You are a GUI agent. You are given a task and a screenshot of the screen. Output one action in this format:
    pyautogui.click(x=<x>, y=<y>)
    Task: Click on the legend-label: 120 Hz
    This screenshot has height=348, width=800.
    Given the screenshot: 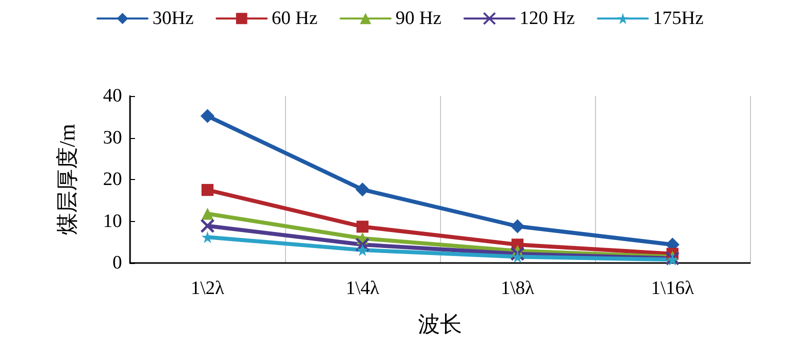 What is the action you would take?
    pyautogui.click(x=547, y=18)
    